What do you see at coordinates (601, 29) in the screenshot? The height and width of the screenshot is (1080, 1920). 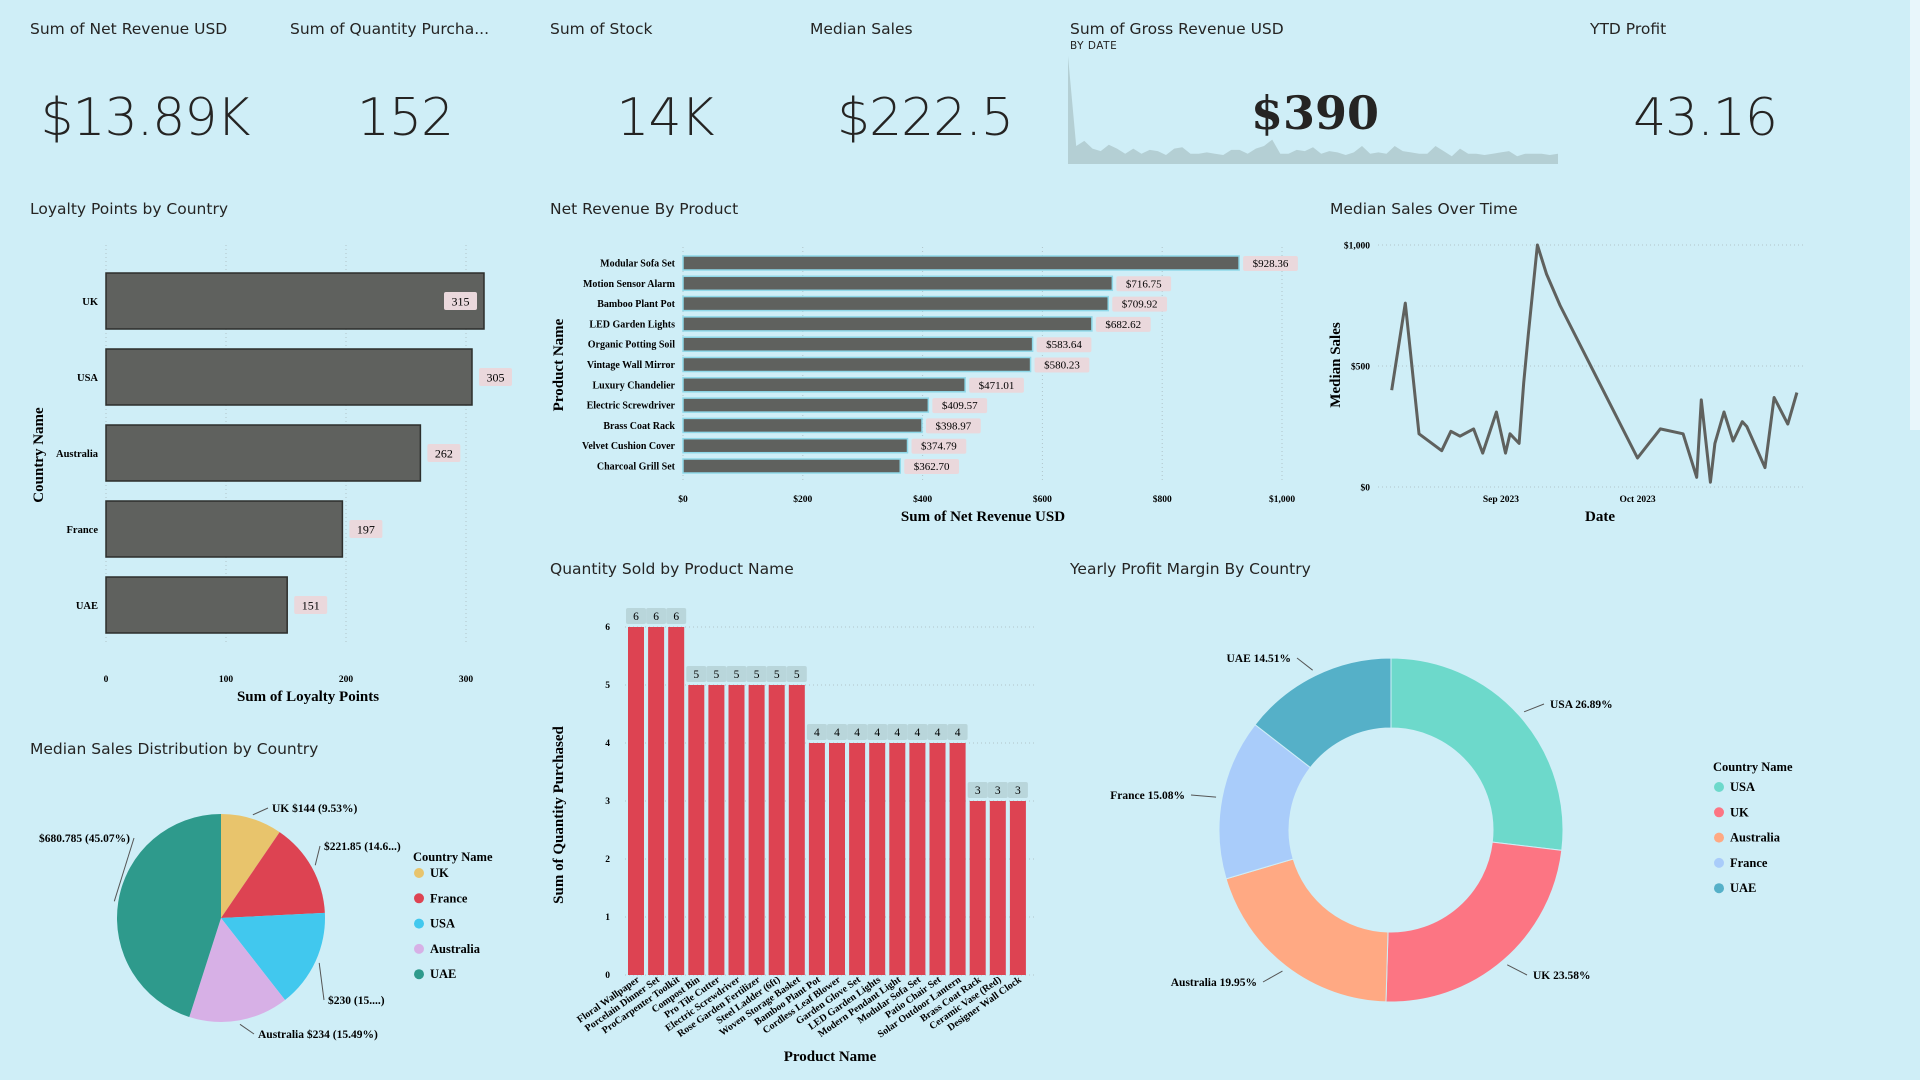 I see `kpi-stock-title: Sum of Stock` at bounding box center [601, 29].